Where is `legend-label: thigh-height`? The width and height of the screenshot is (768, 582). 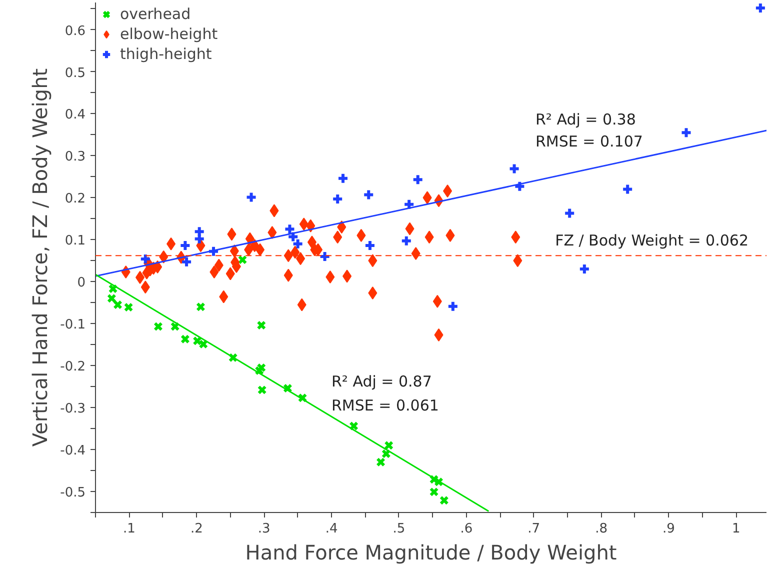 legend-label: thigh-height is located at coordinates (166, 54).